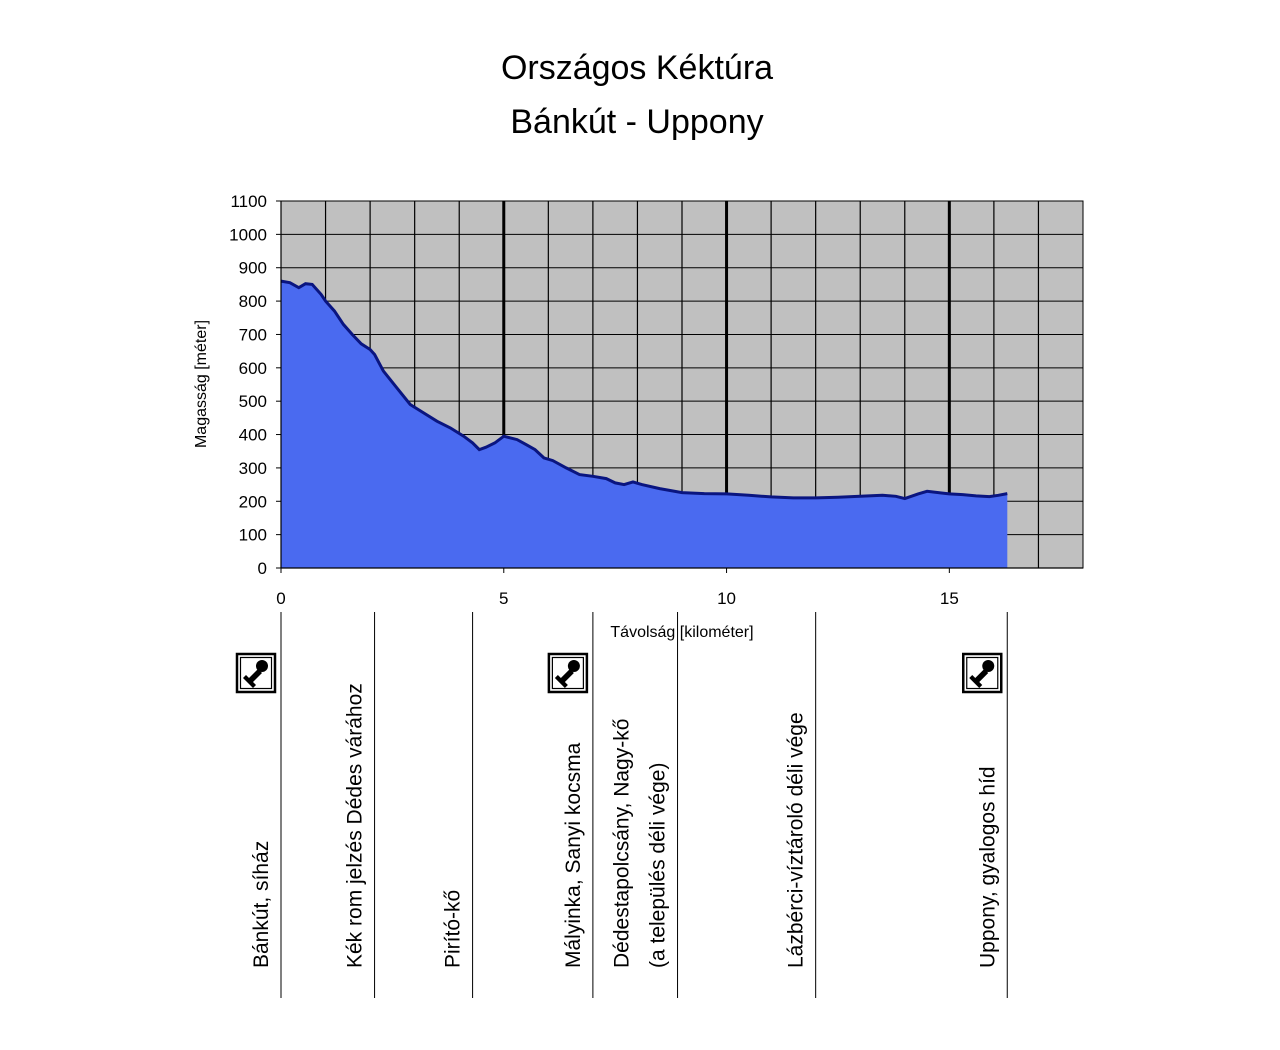 This screenshot has width=1280, height=1050. I want to click on y-tick-label: 400, so click(253, 435).